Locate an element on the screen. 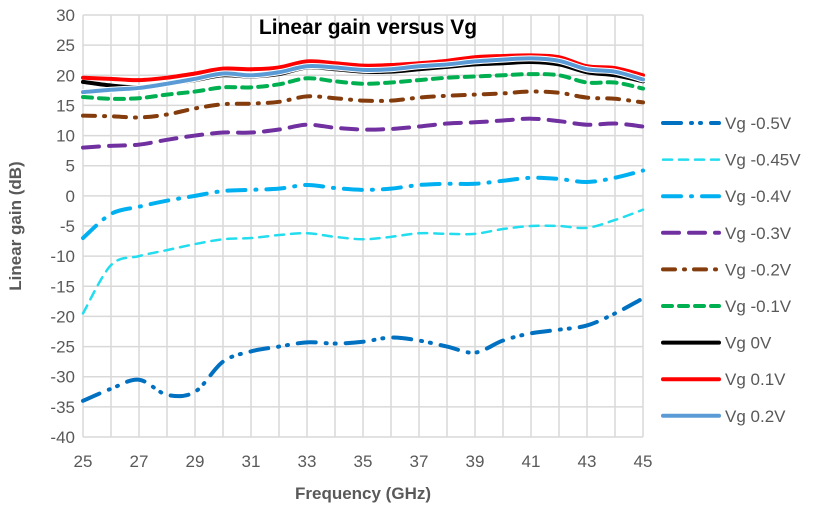  y-tick-label: -35 is located at coordinates (62, 407).